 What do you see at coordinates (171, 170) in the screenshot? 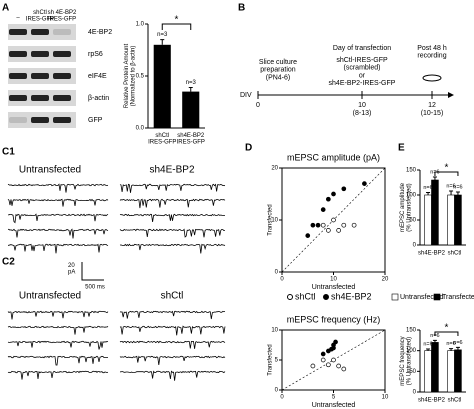
I see `trace-title: sh4E-BP2` at bounding box center [171, 170].